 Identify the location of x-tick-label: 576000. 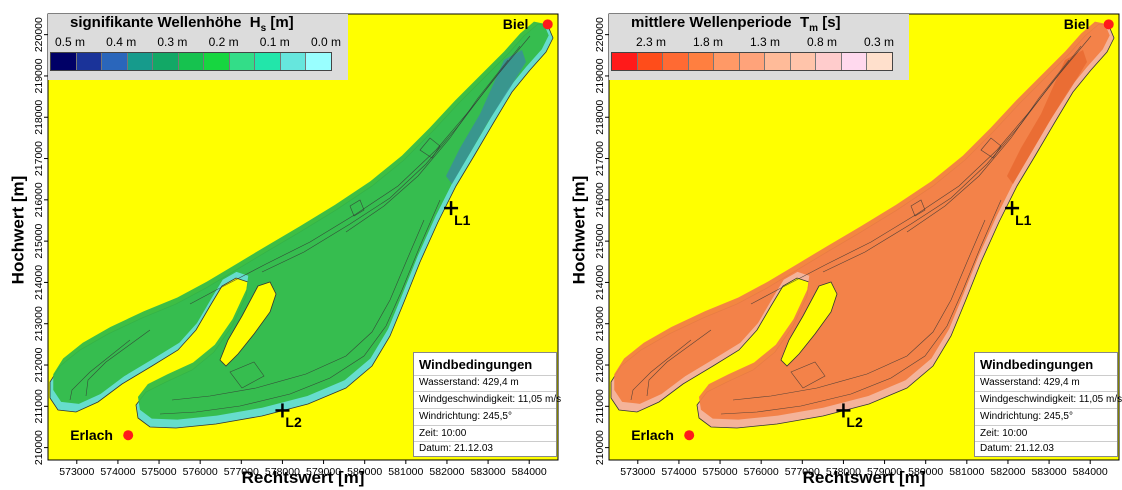
(200, 472).